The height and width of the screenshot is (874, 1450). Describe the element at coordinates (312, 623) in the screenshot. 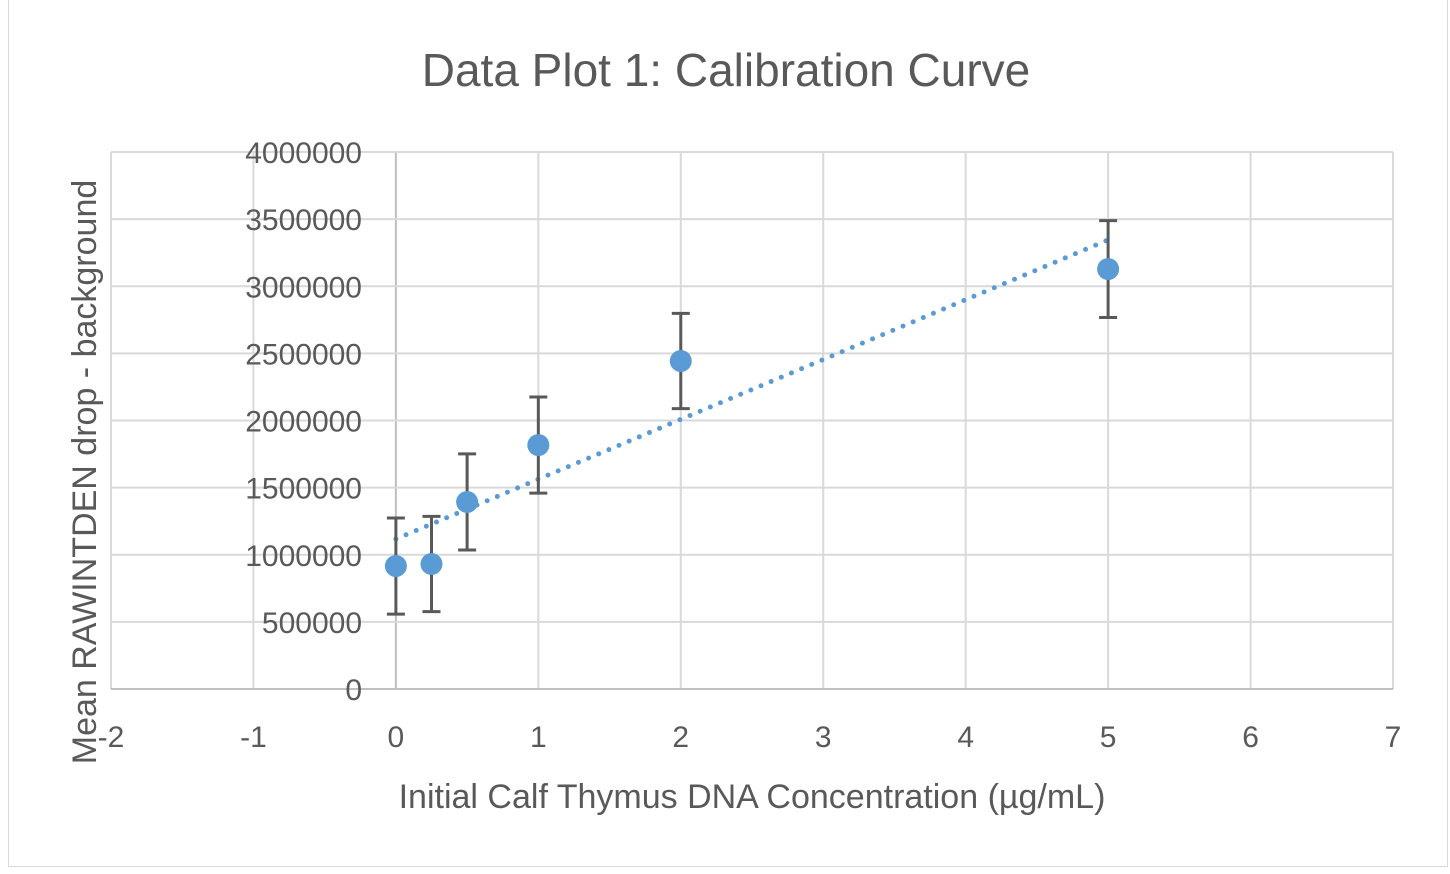

I see `y-tick-label: 500000` at that location.